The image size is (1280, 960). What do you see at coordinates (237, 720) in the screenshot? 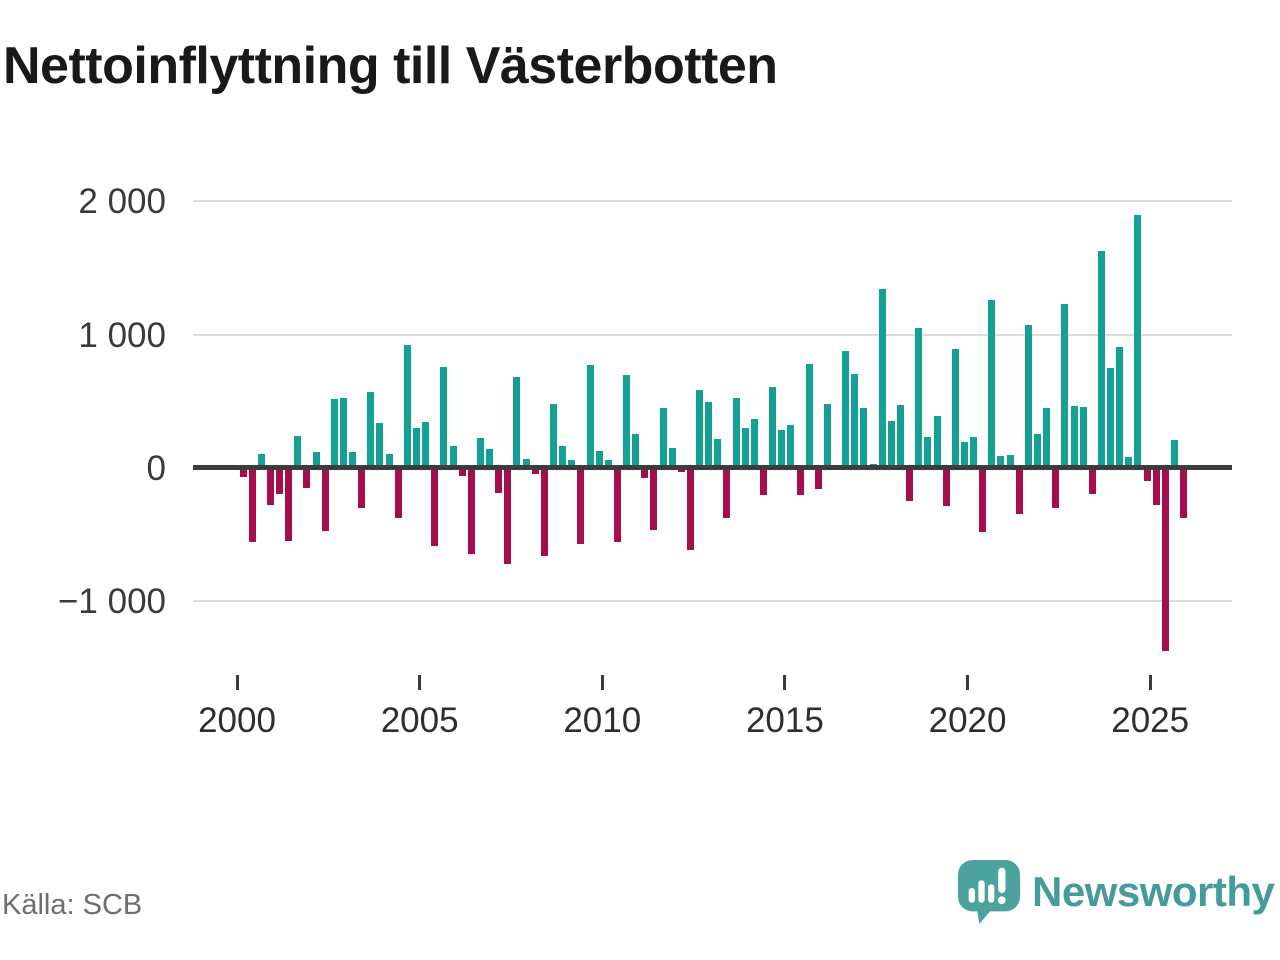
I see `x-axis-tick-label: 2000` at bounding box center [237, 720].